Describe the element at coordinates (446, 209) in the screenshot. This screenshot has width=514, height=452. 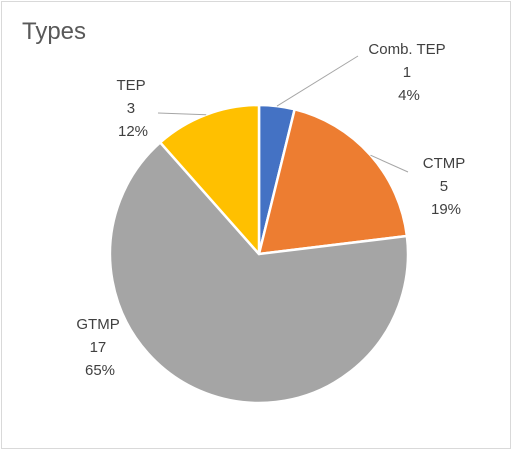
I see `slice-label-ctmp-percent: 19%` at that location.